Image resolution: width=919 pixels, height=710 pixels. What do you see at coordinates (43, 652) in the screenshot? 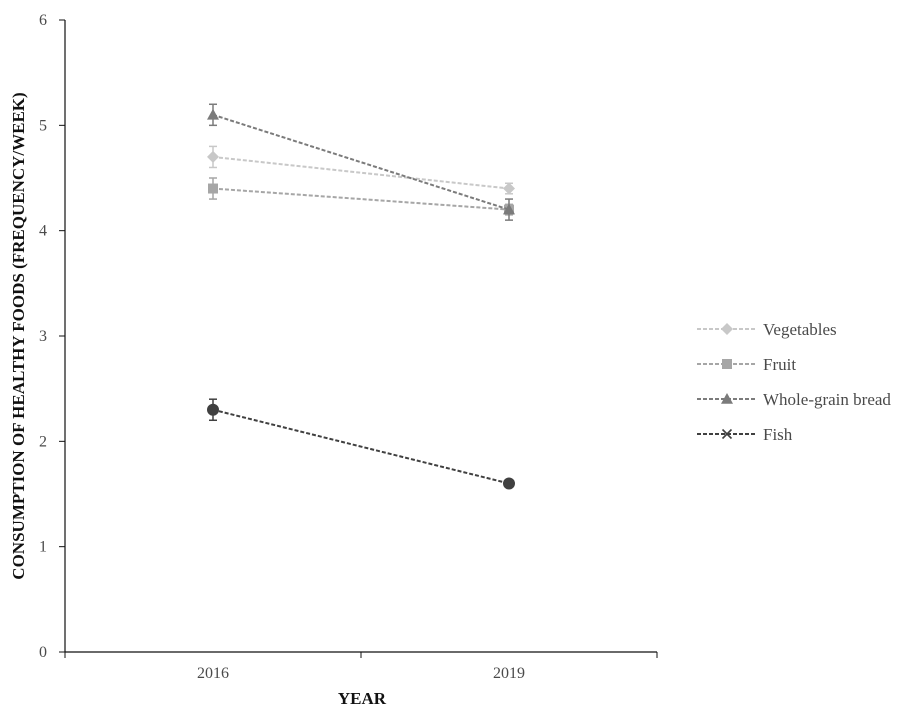
I see `y-tick-label: 0` at bounding box center [43, 652].